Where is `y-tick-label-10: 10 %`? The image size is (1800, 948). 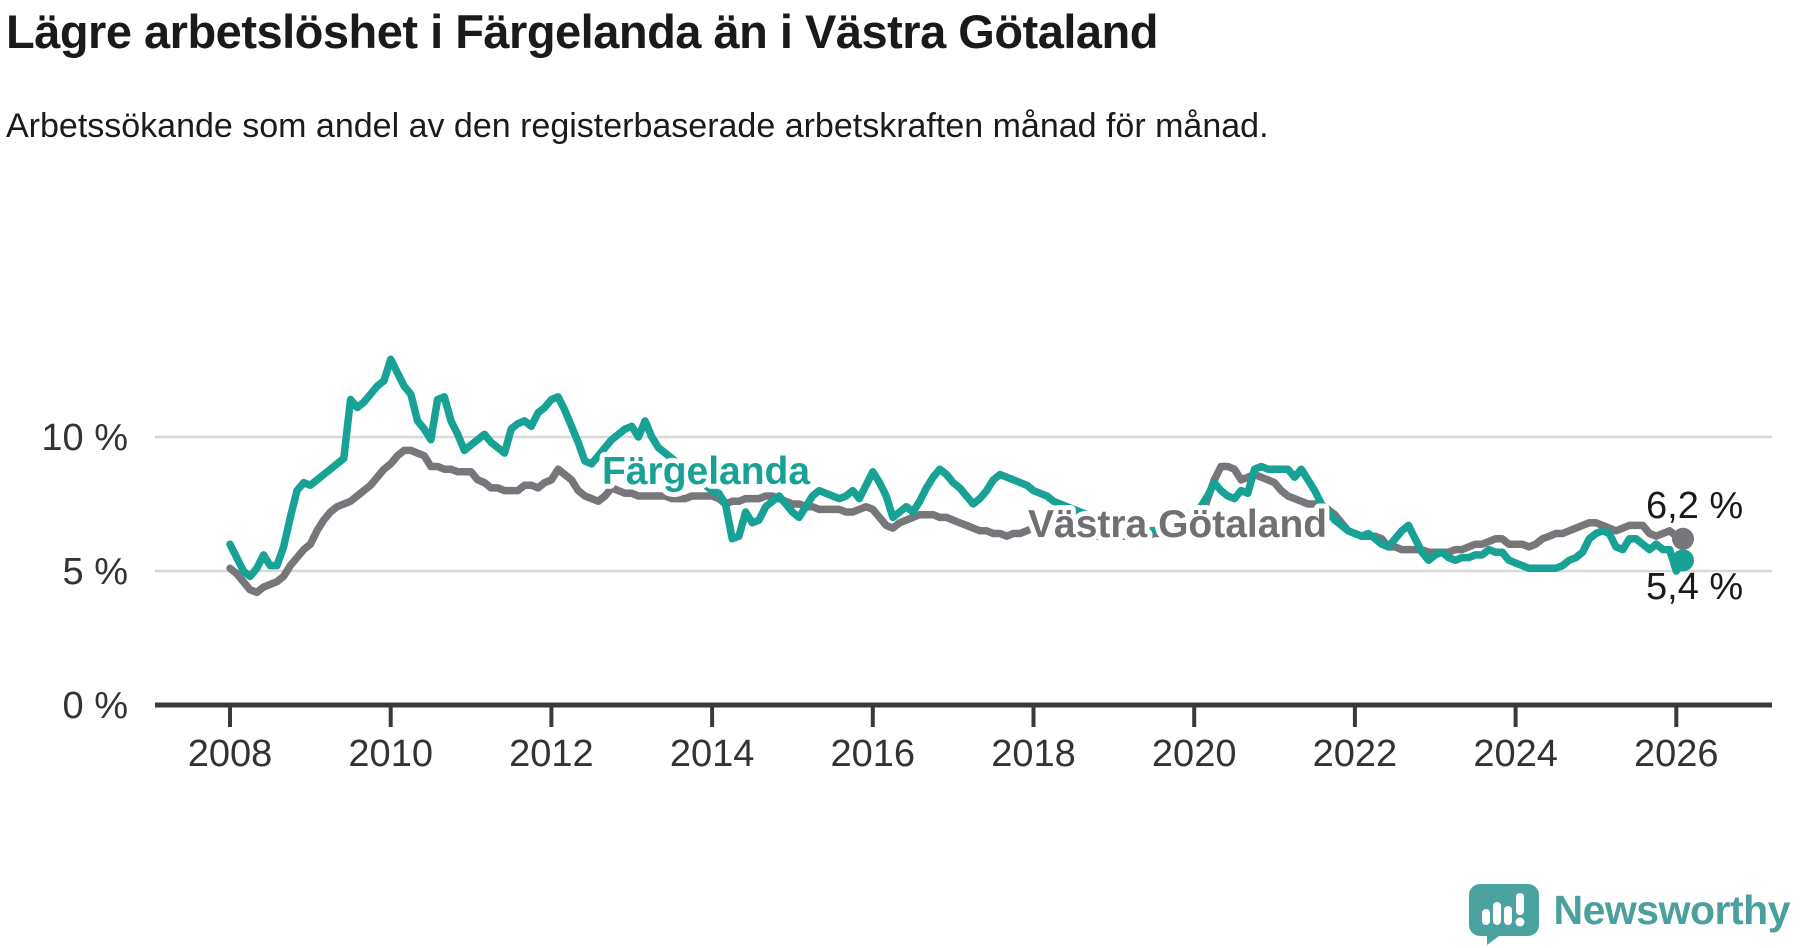 y-tick-label-10: 10 % is located at coordinates (84, 438).